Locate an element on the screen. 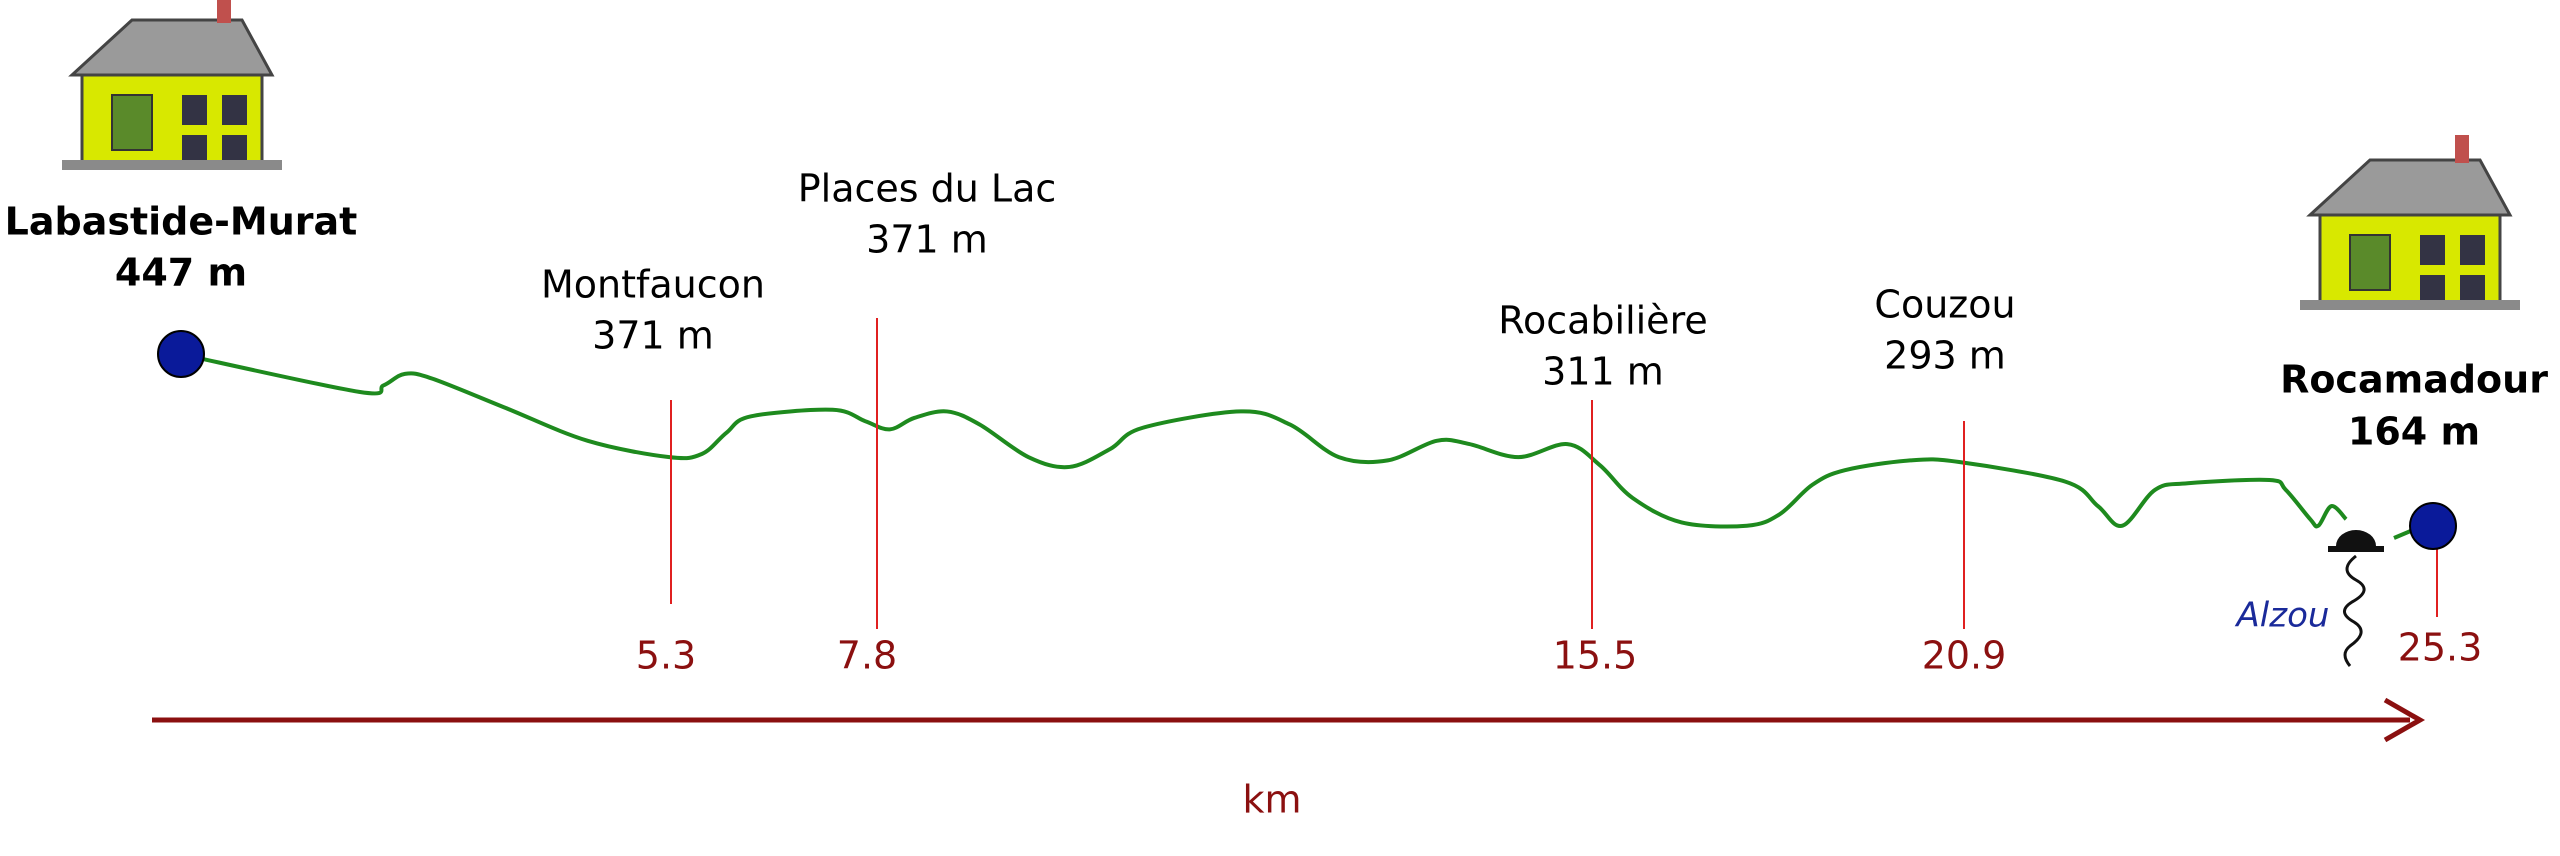 The width and height of the screenshot is (2560, 856). start-name: Labastide-Murat is located at coordinates (181, 222).